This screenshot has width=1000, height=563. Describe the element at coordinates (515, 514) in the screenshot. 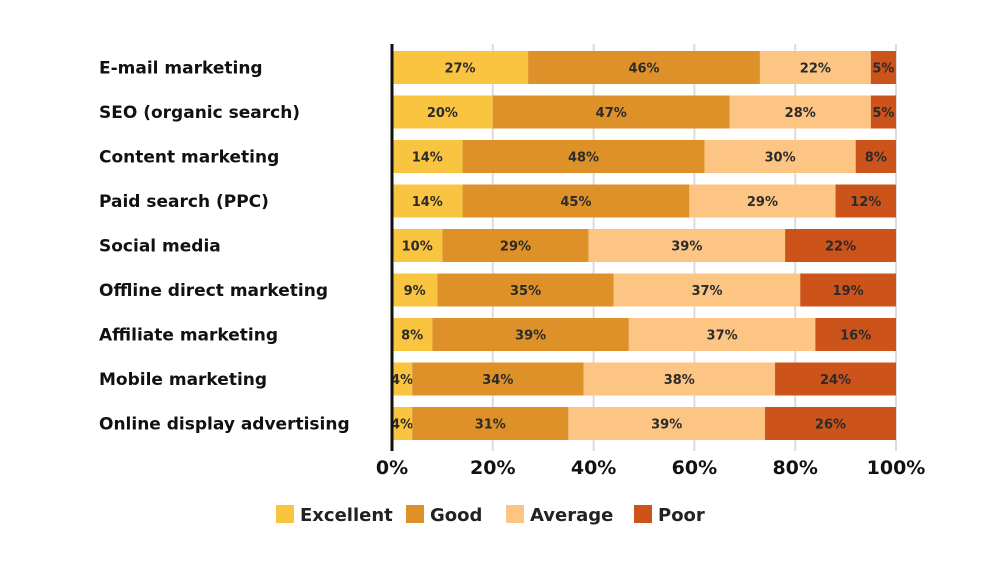

I see `legend-swatch-average` at that location.